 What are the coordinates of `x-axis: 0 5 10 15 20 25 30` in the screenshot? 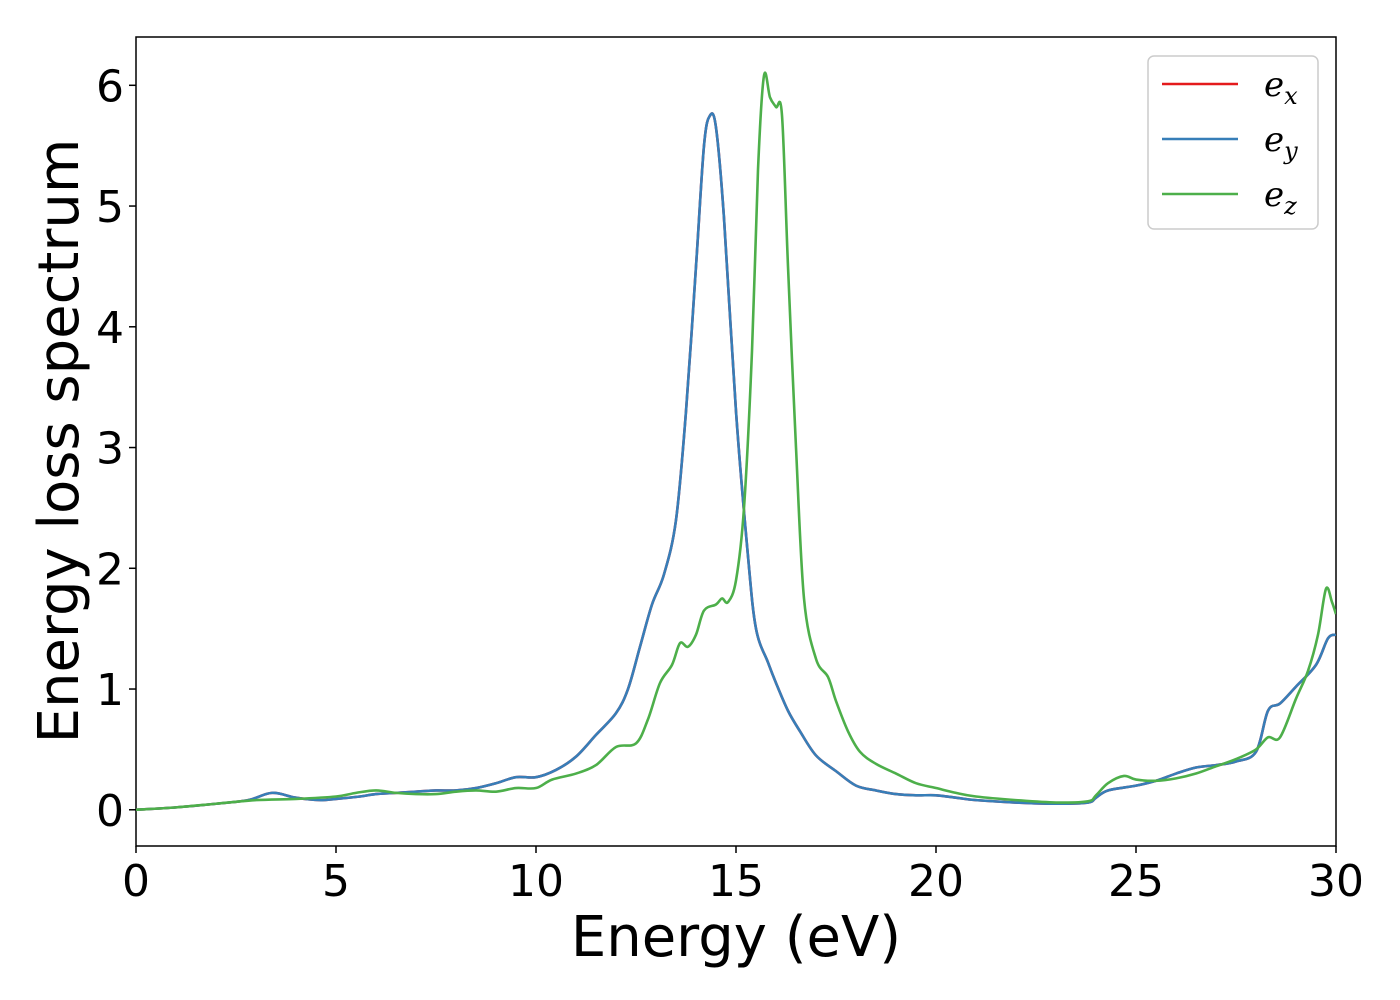 It's located at (743, 876).